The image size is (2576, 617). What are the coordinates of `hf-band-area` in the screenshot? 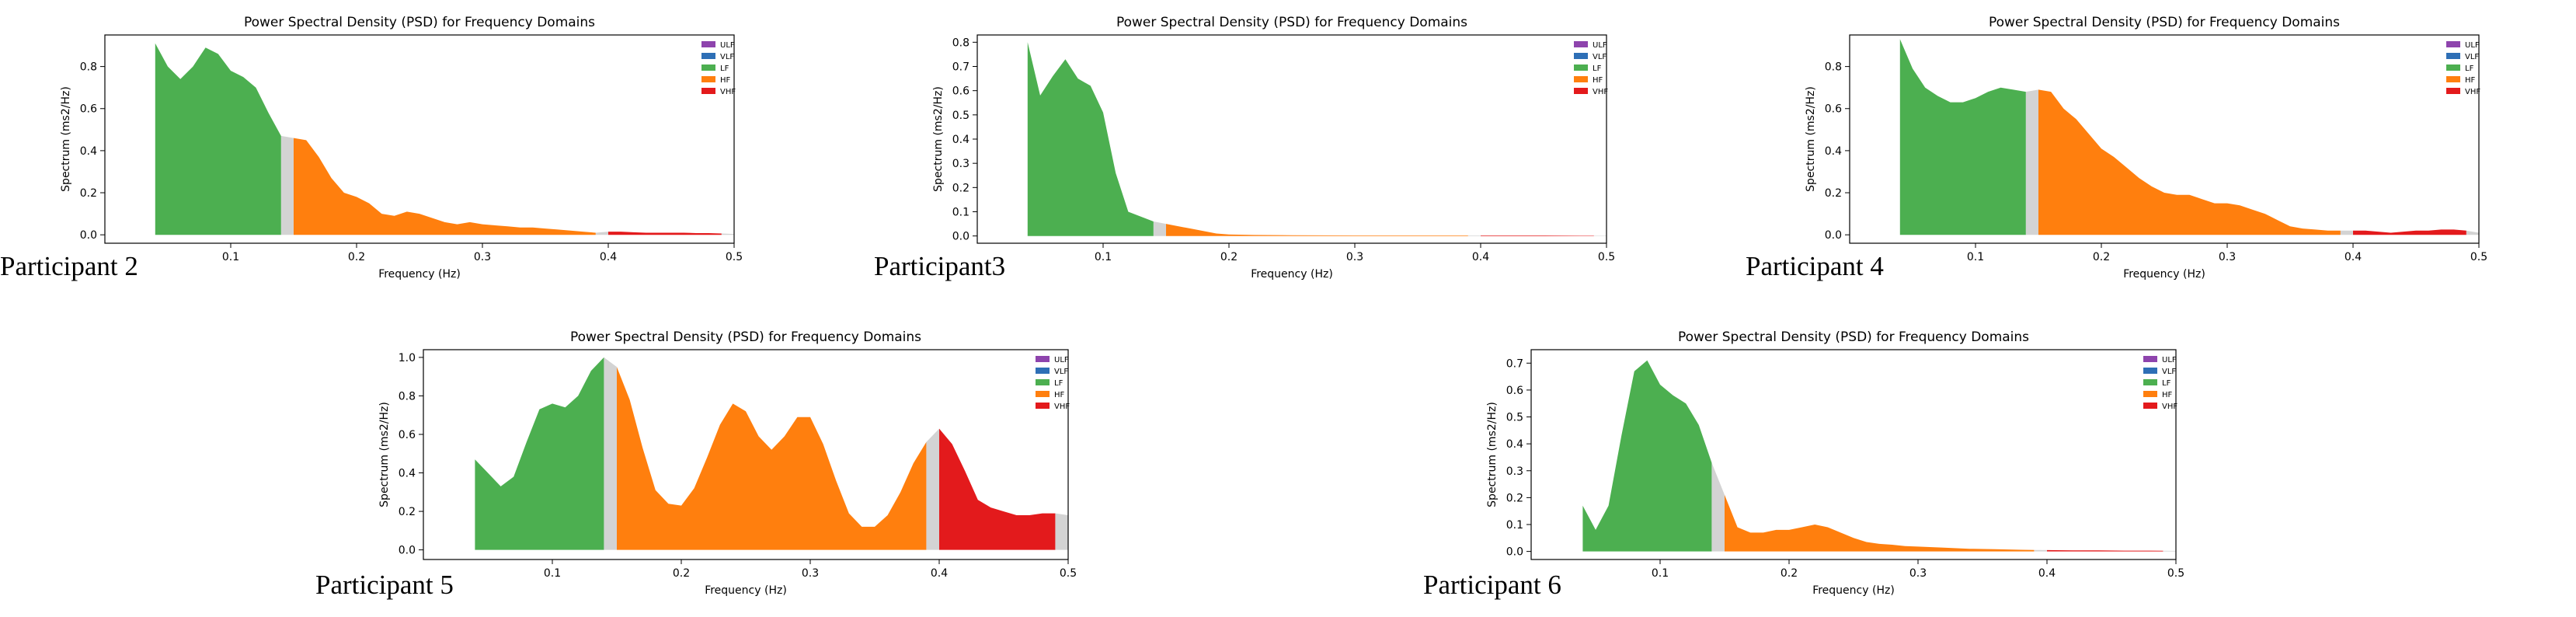 It's located at (772, 458).